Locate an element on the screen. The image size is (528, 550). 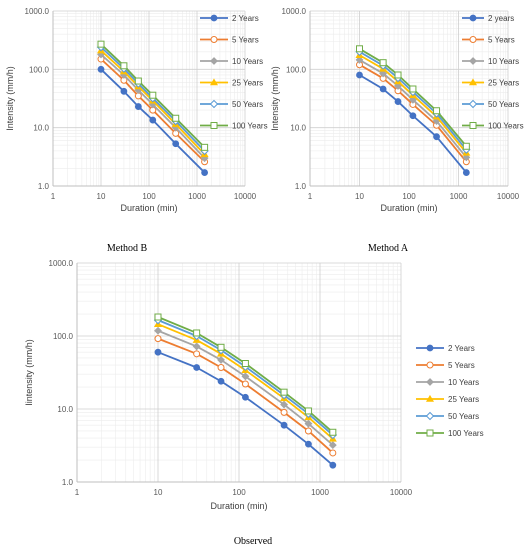
x-tick-label: 1 is located at coordinates (77, 492).